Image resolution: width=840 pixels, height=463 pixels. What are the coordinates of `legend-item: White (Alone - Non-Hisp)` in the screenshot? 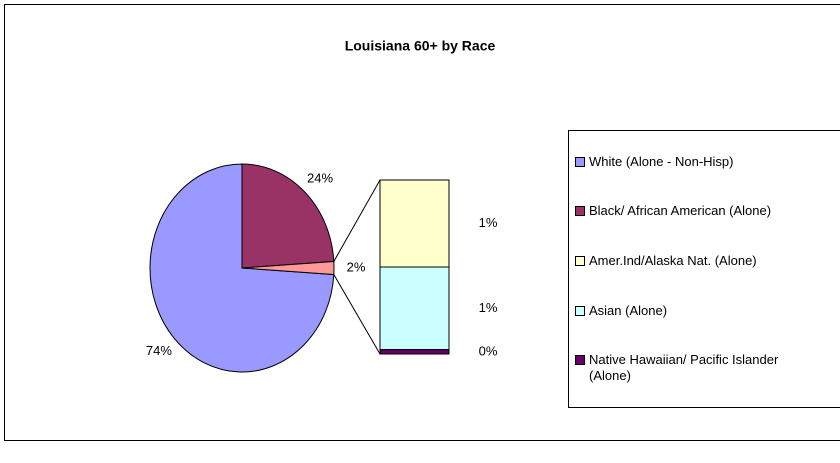 It's located at (707, 162).